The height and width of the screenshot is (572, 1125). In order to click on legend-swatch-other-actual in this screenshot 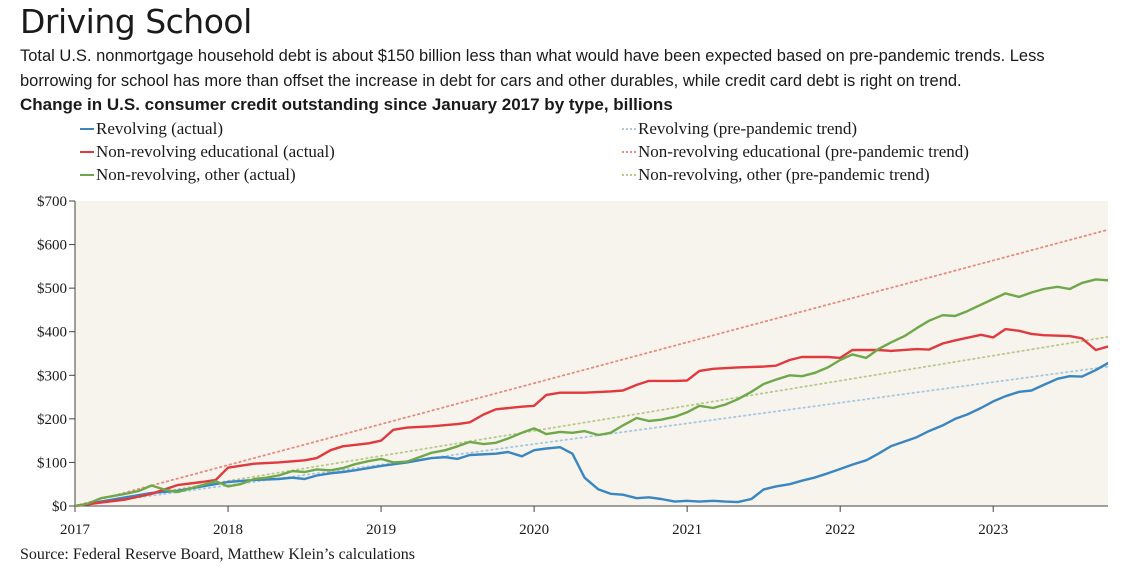, I will do `click(87, 175)`.